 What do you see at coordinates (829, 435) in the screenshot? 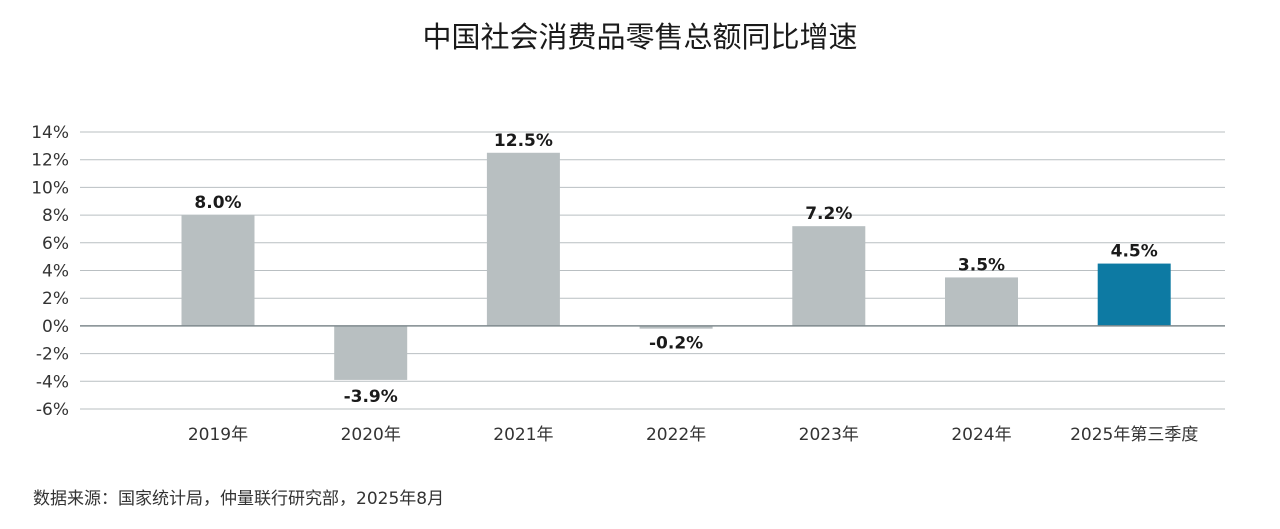
I see `x-tick-label: 2023年` at bounding box center [829, 435].